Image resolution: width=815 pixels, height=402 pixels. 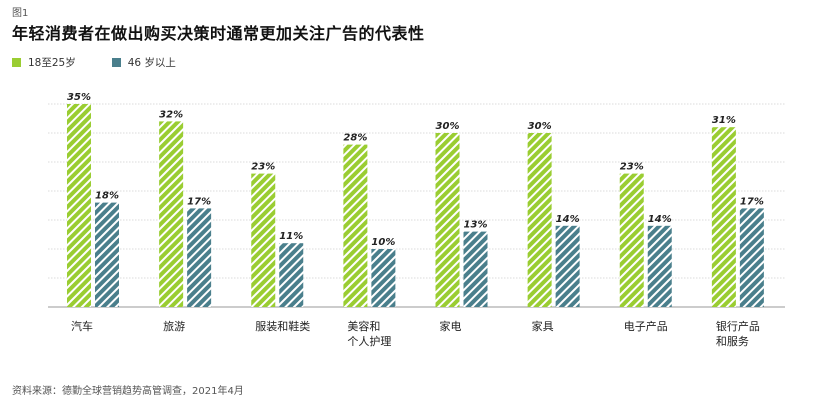 What do you see at coordinates (282, 326) in the screenshot?
I see `category-label: 服装和鞋类` at bounding box center [282, 326].